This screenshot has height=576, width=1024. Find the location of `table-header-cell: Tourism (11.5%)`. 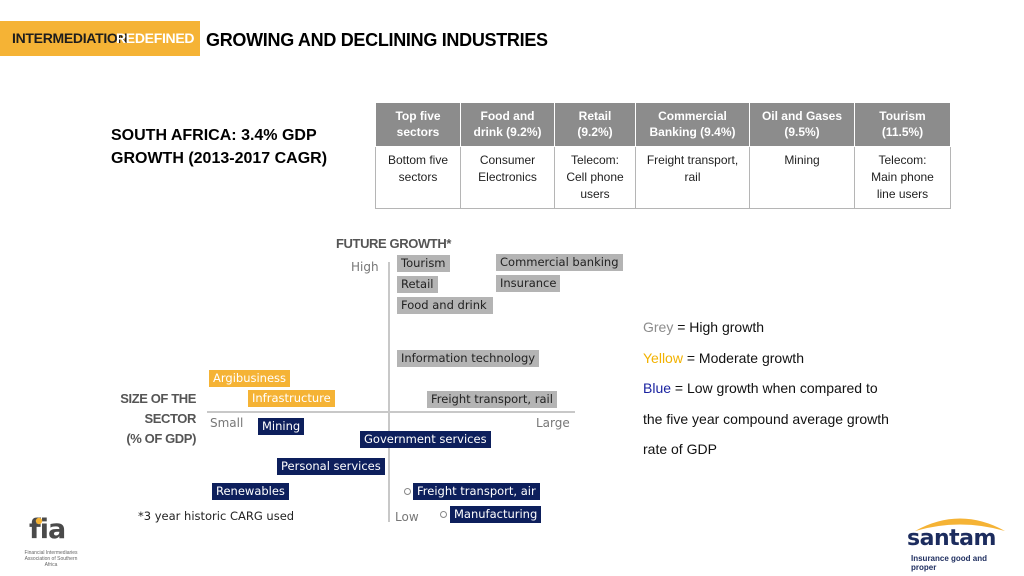

table-header-cell: Tourism (11.5%) is located at coordinates (902, 124).